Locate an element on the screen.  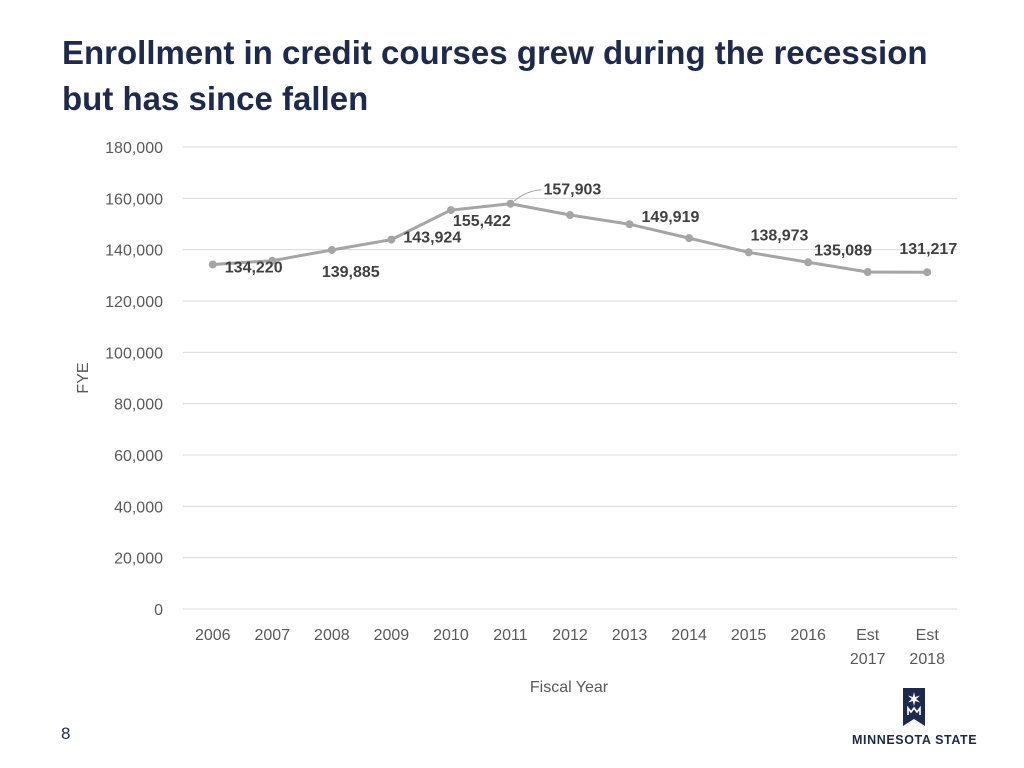
data-label: 138,973 is located at coordinates (780, 235).